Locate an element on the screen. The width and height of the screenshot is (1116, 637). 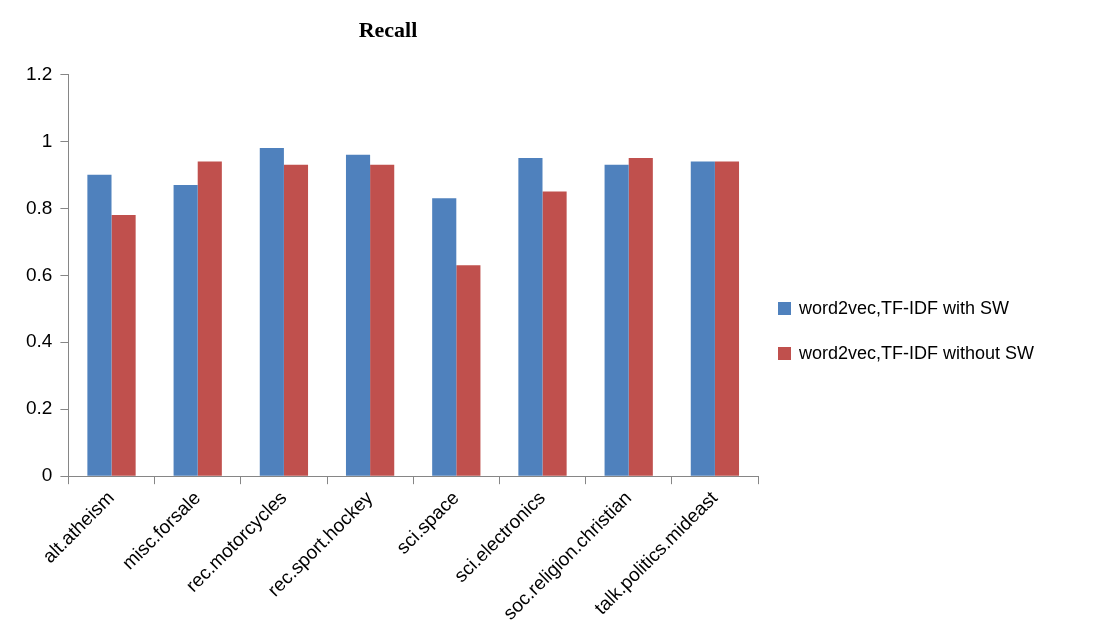
y-tick-label: 0.2 is located at coordinates (39, 408).